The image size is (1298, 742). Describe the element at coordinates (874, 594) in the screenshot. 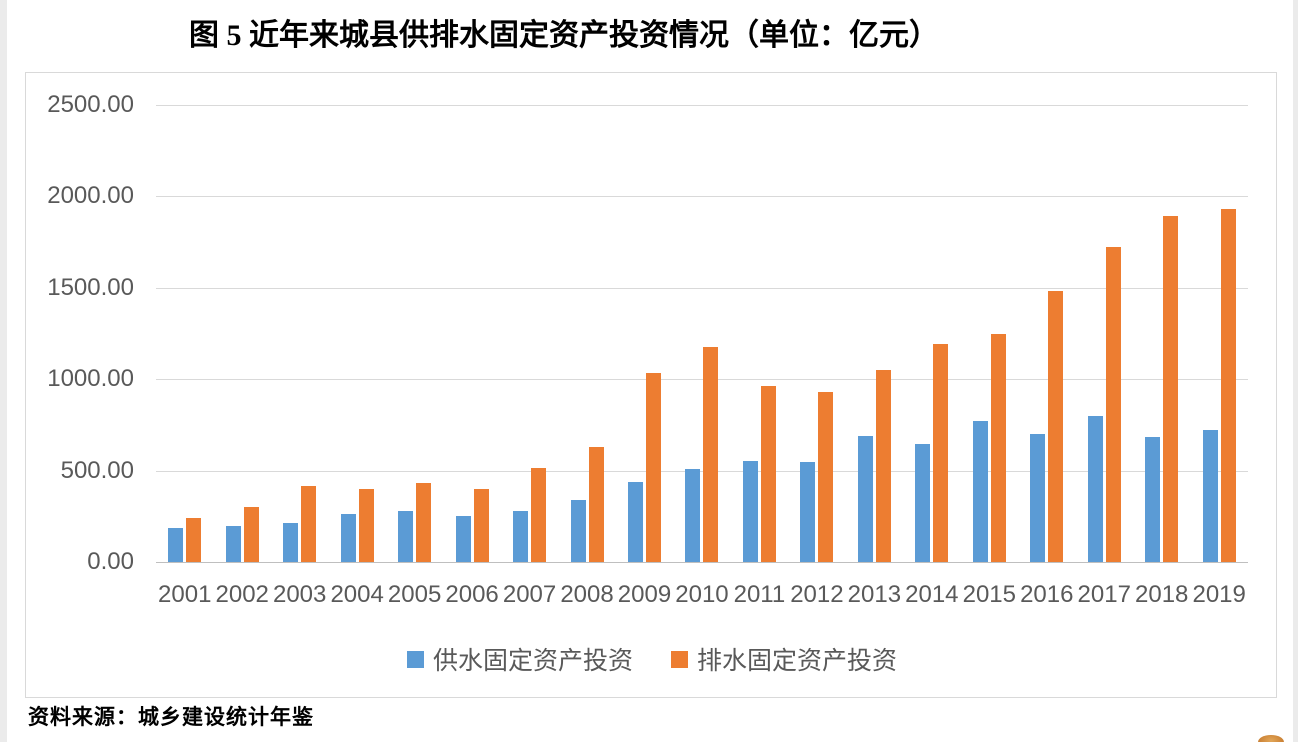

I see `x-tick-2013: 2013` at that location.